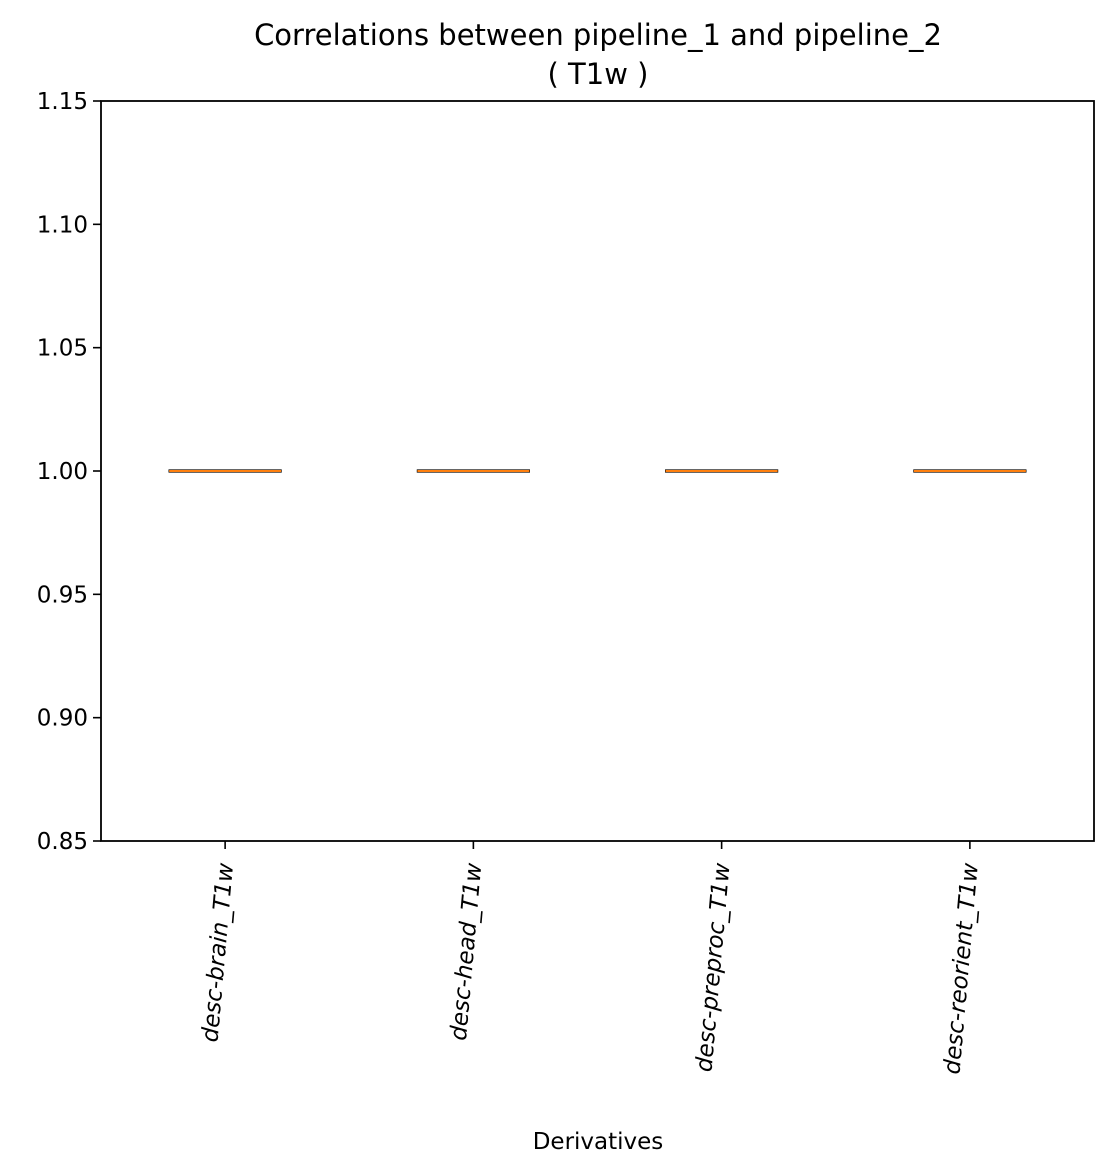 The image size is (1113, 1176). What do you see at coordinates (466, 952) in the screenshot?
I see `x-tick-label: desc-head_T1w` at bounding box center [466, 952].